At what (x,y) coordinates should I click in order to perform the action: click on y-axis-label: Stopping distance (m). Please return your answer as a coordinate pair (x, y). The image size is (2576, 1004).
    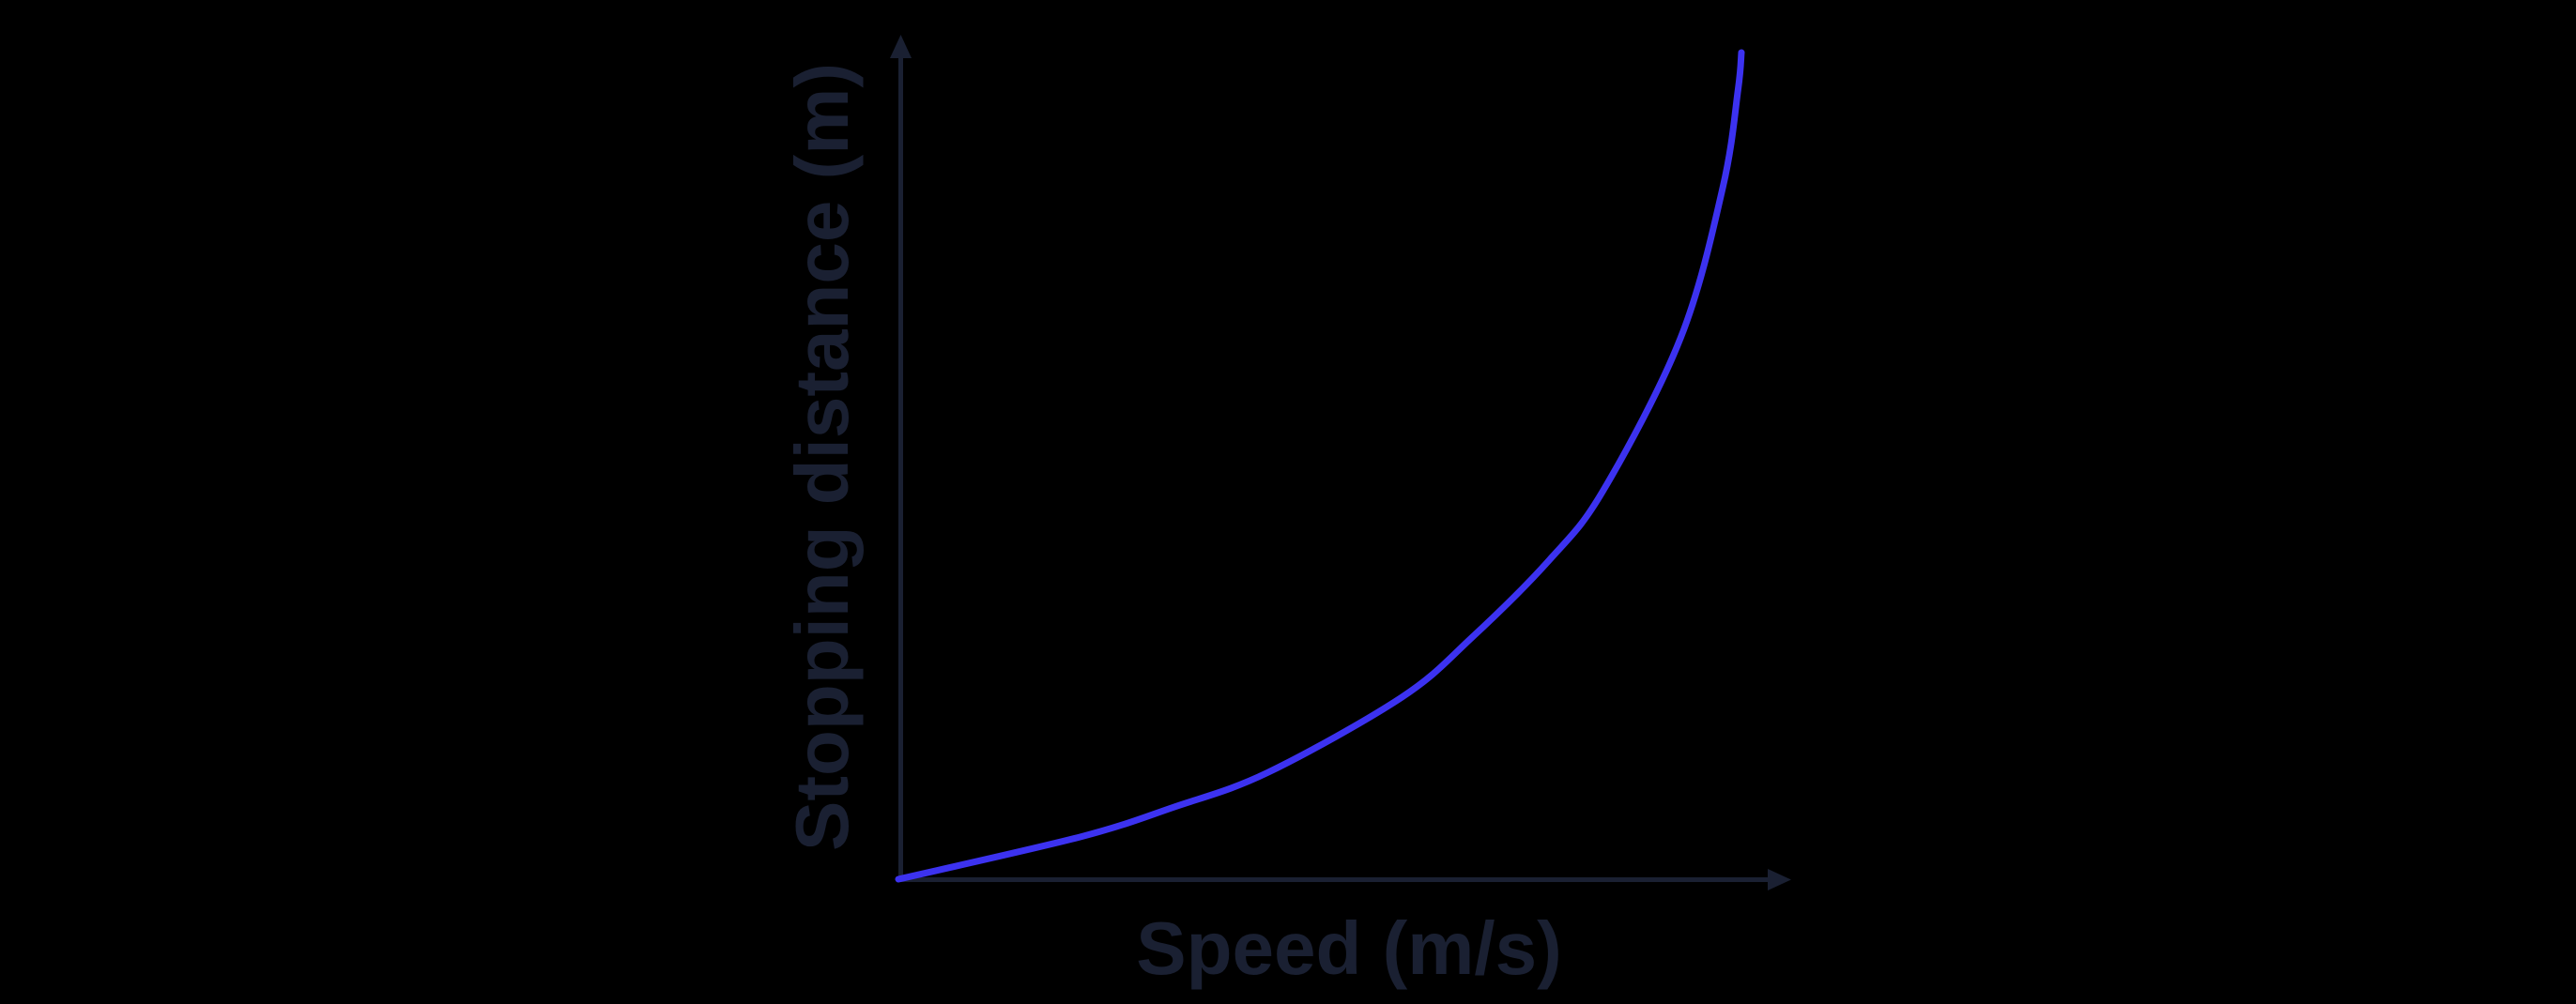
    Looking at the image, I should click on (822, 457).